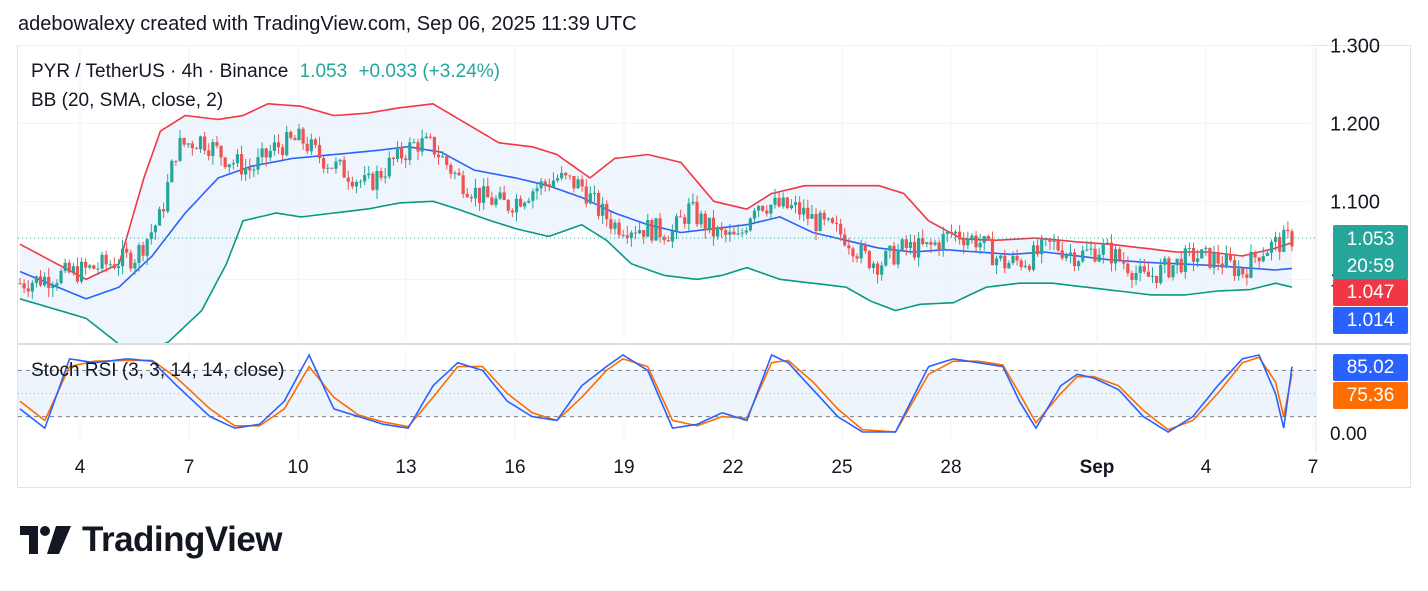  Describe the element at coordinates (1355, 202) in the screenshot. I see `price-tick-label: 1.100` at that location.